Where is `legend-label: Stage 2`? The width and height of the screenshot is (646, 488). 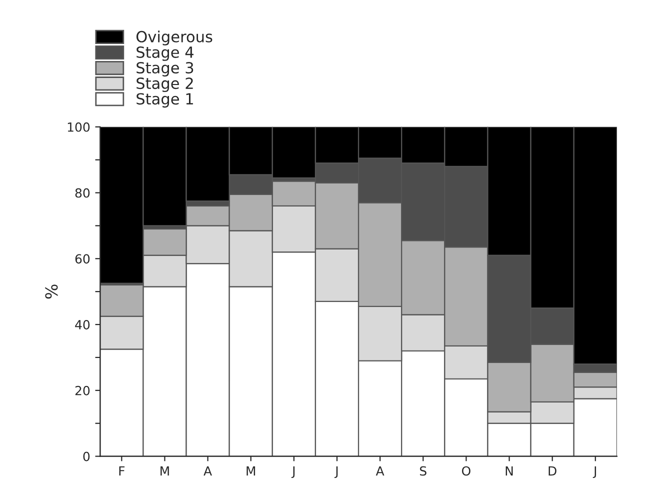 legend-label: Stage 2 is located at coordinates (164, 85).